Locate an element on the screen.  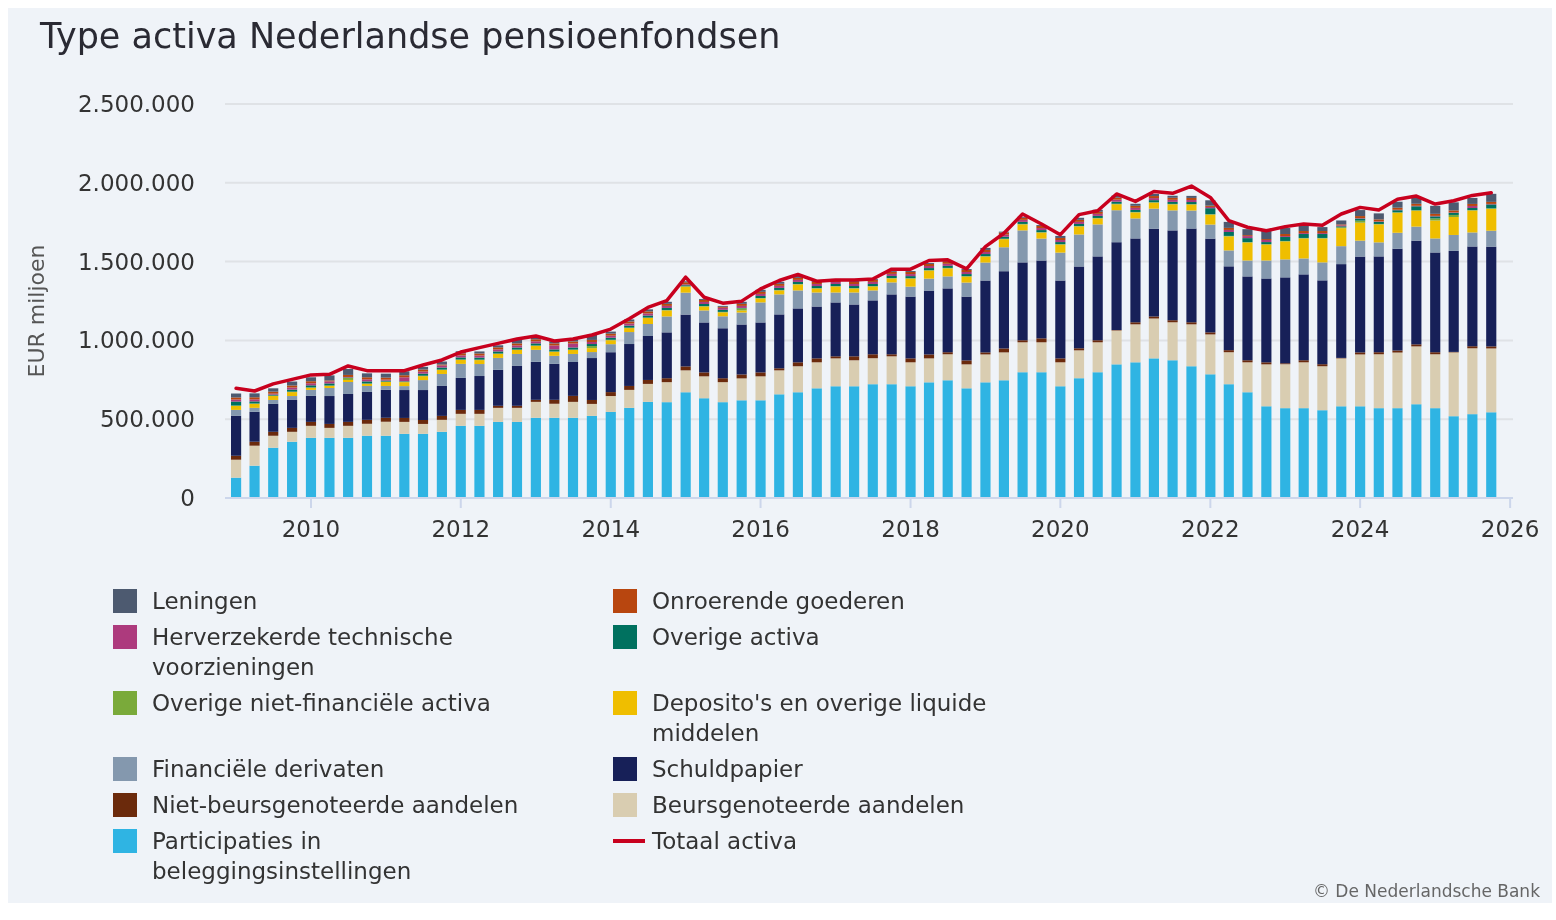
x-tick-label: 2022 is located at coordinates (1210, 529).